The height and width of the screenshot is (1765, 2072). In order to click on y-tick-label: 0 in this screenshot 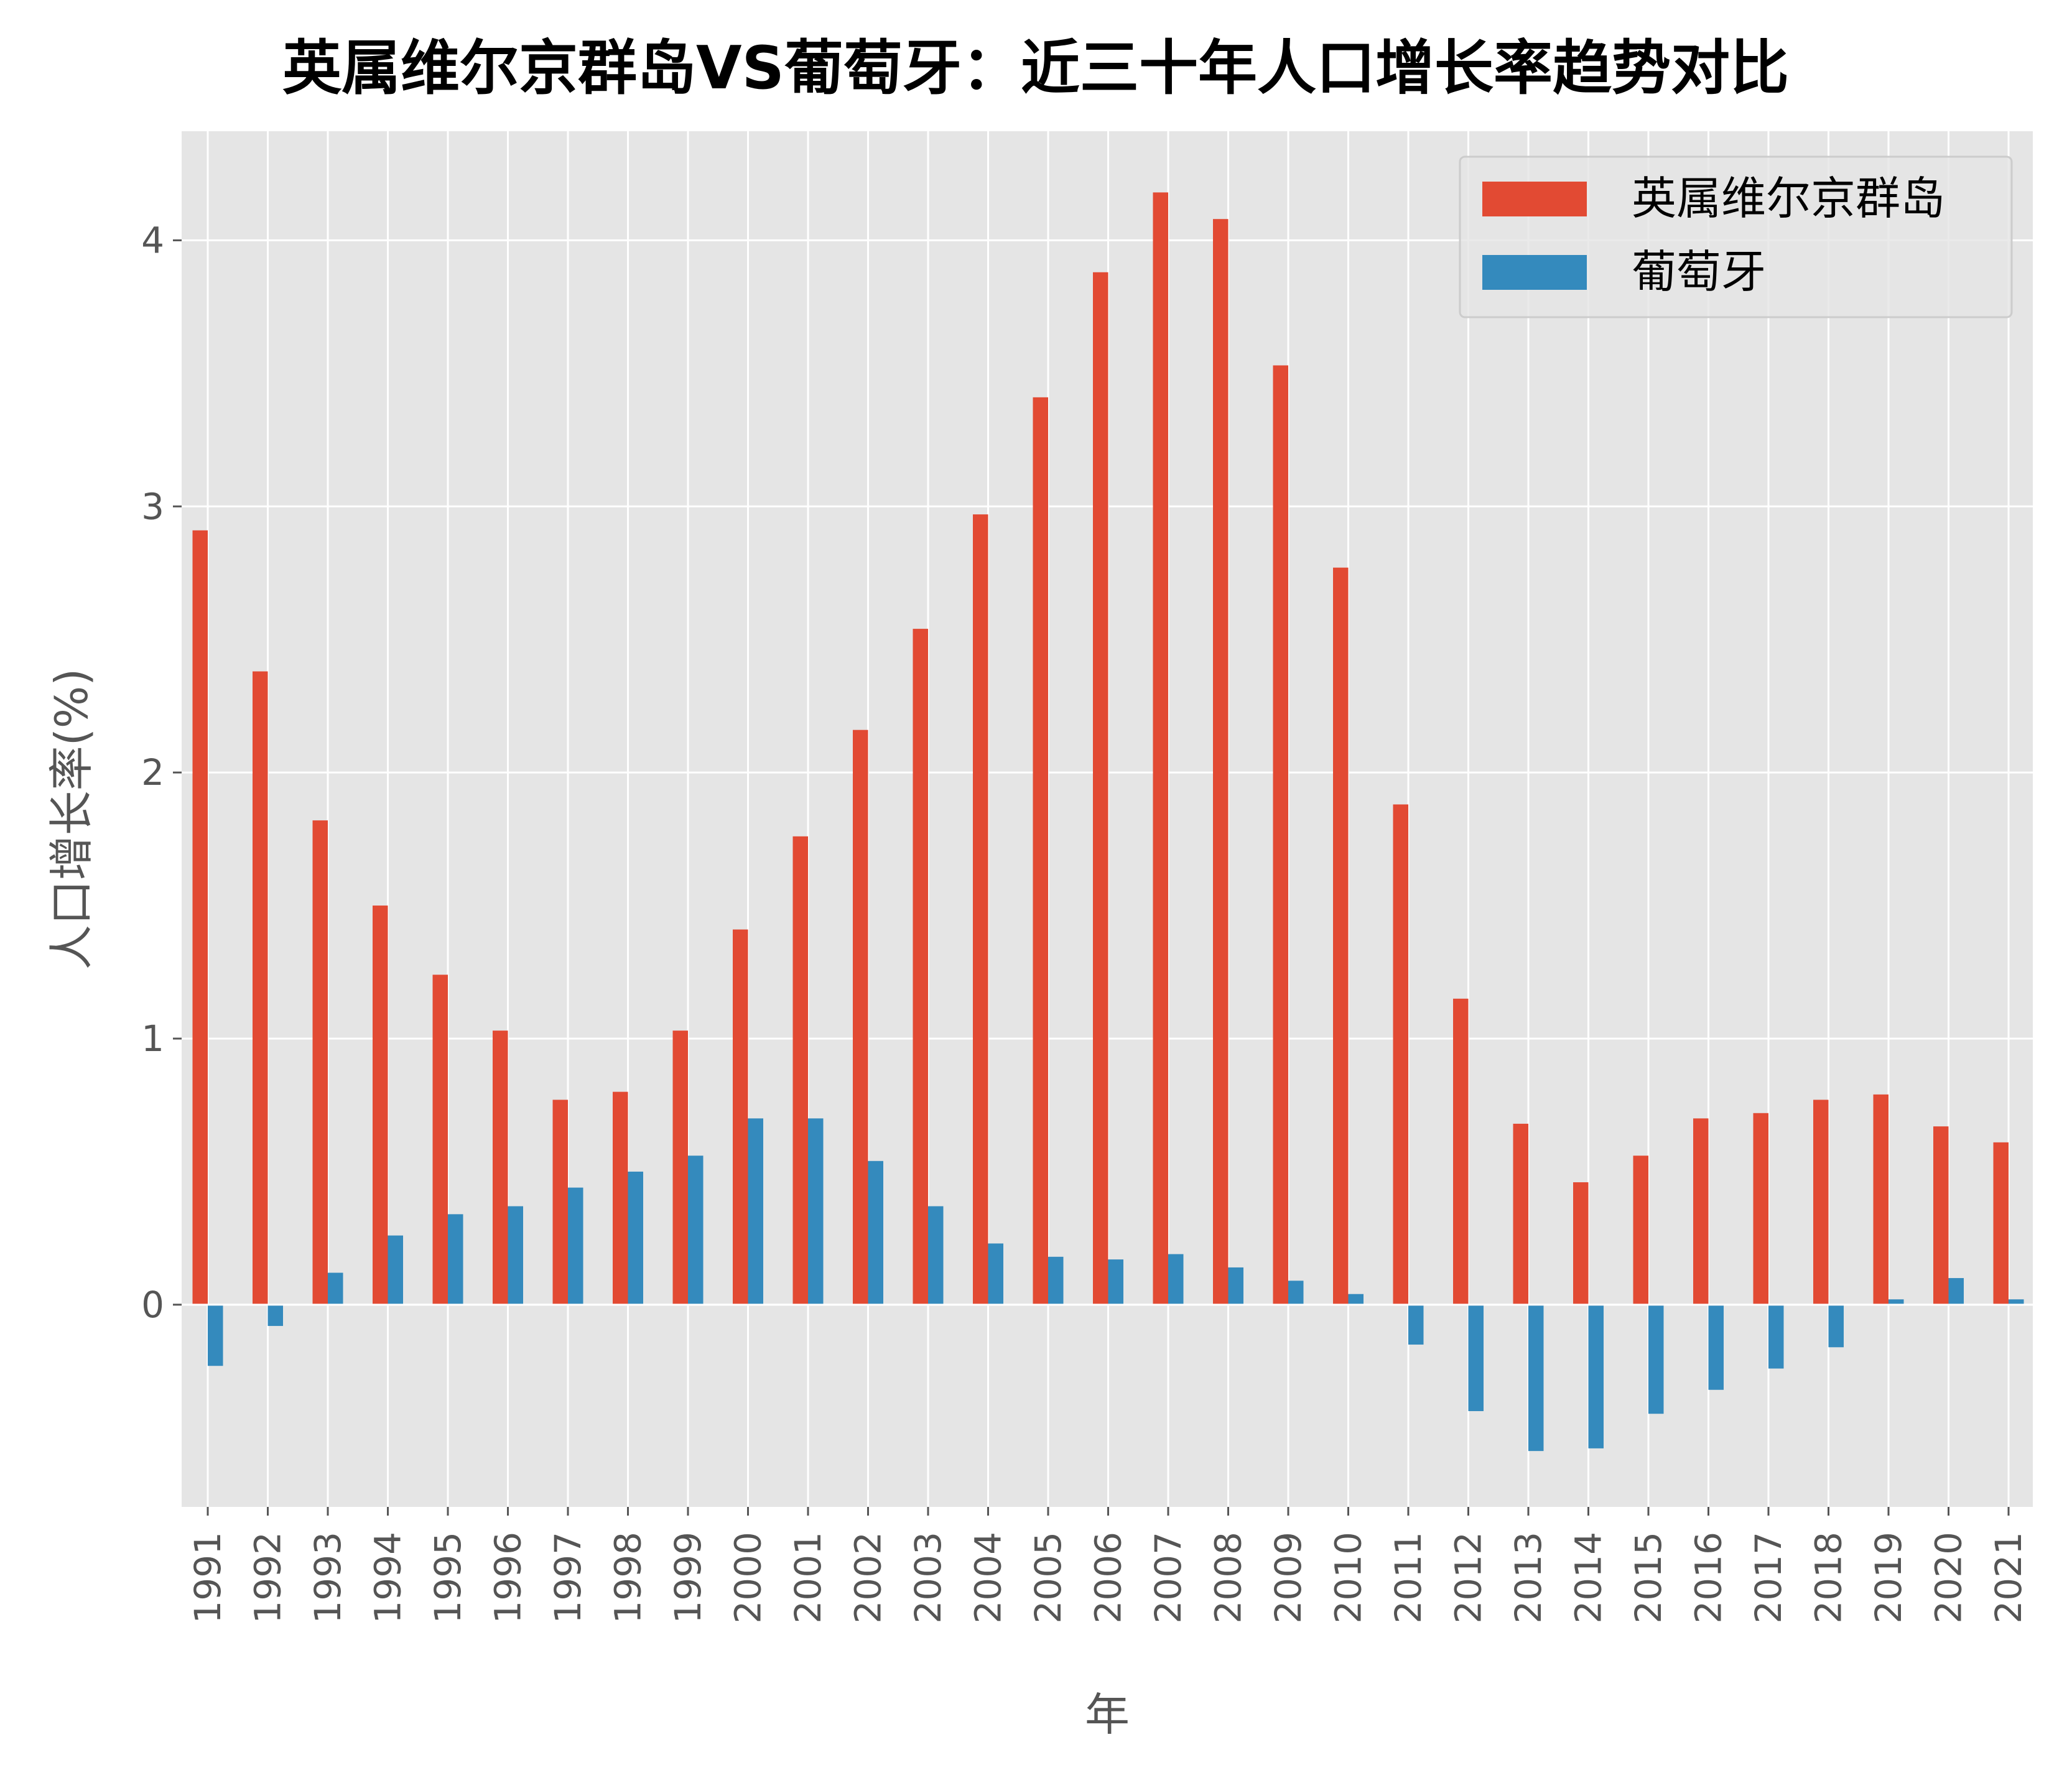, I will do `click(152, 1305)`.